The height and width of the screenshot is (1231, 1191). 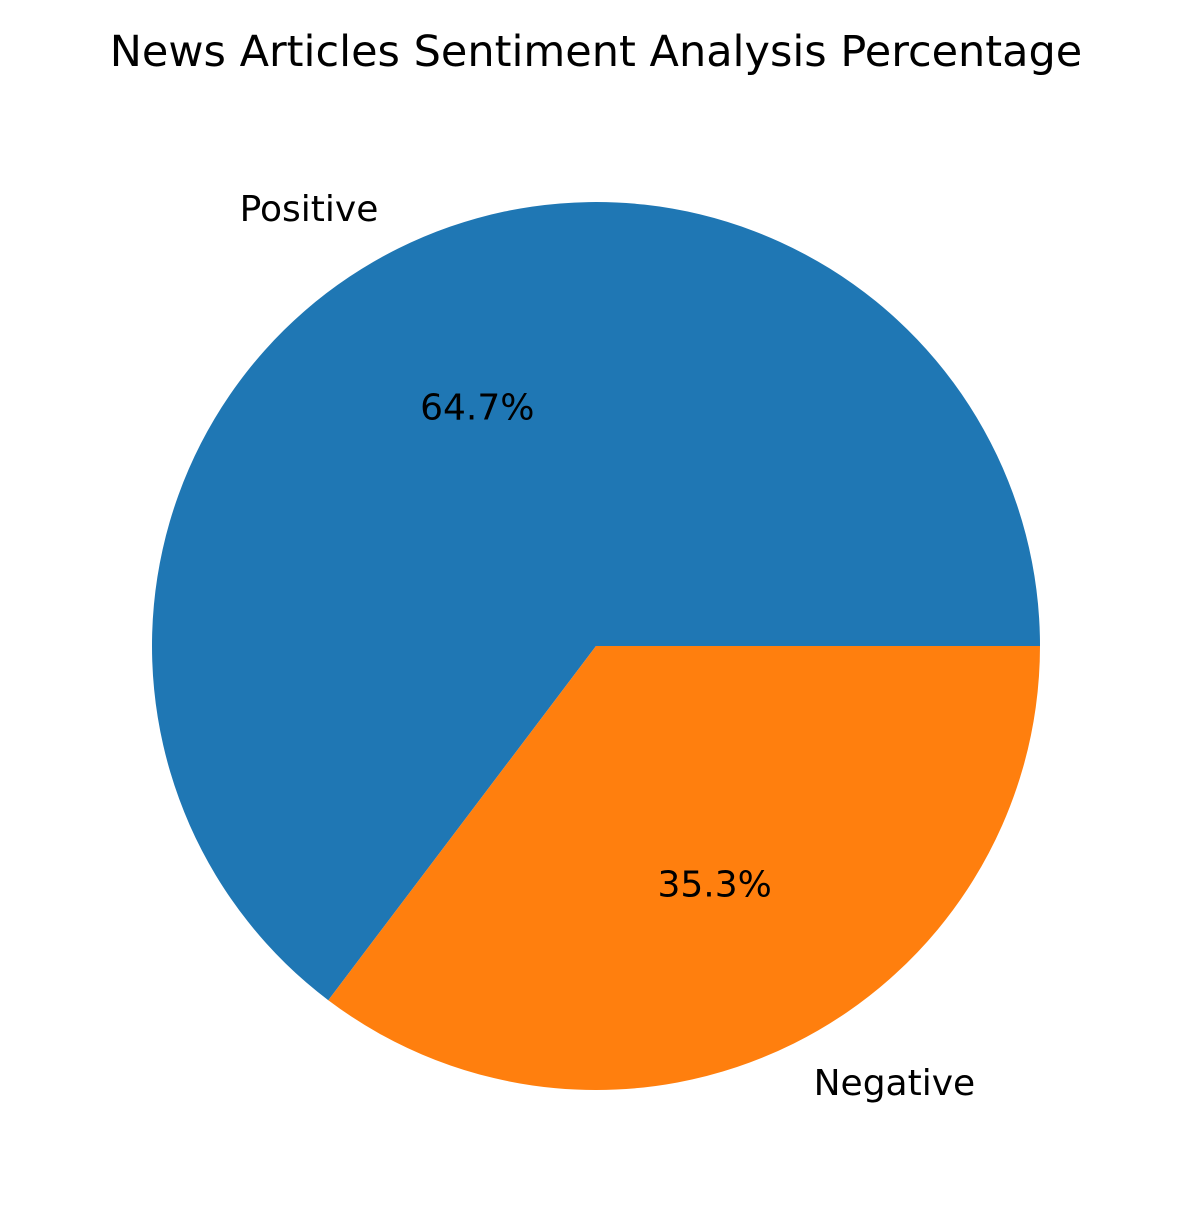 What do you see at coordinates (309, 209) in the screenshot?
I see `slice-label-positive: Positive` at bounding box center [309, 209].